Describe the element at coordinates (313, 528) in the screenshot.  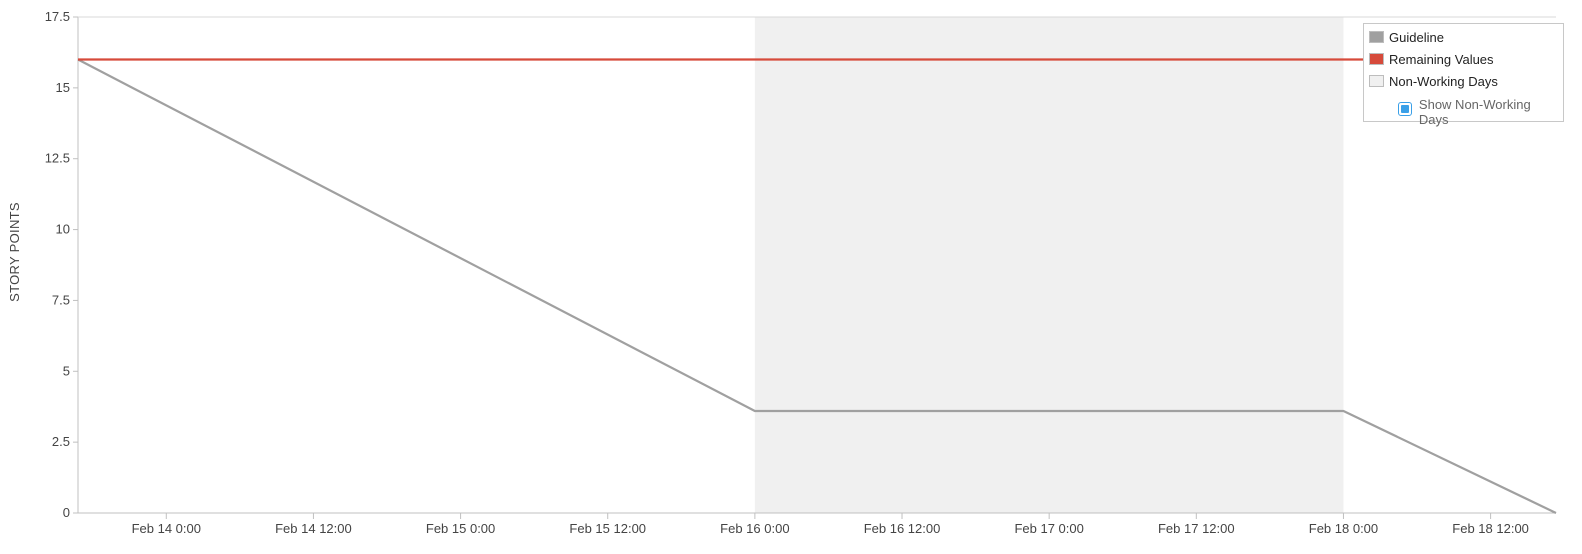
I see `x-tick-label: Feb 14 12:00` at that location.